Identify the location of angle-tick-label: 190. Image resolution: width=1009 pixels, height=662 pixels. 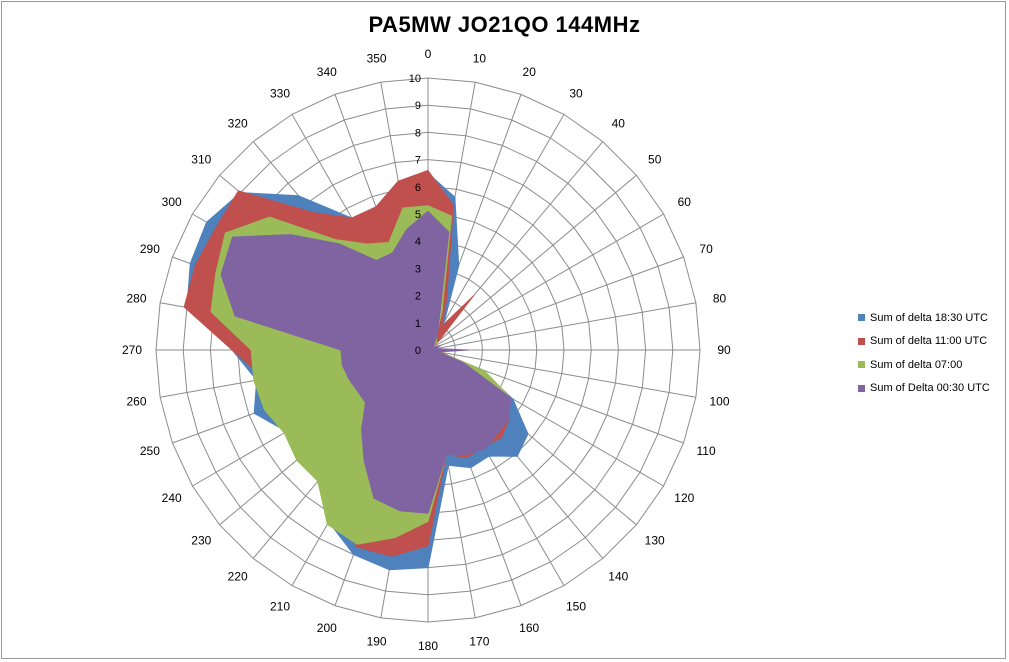
(377, 642).